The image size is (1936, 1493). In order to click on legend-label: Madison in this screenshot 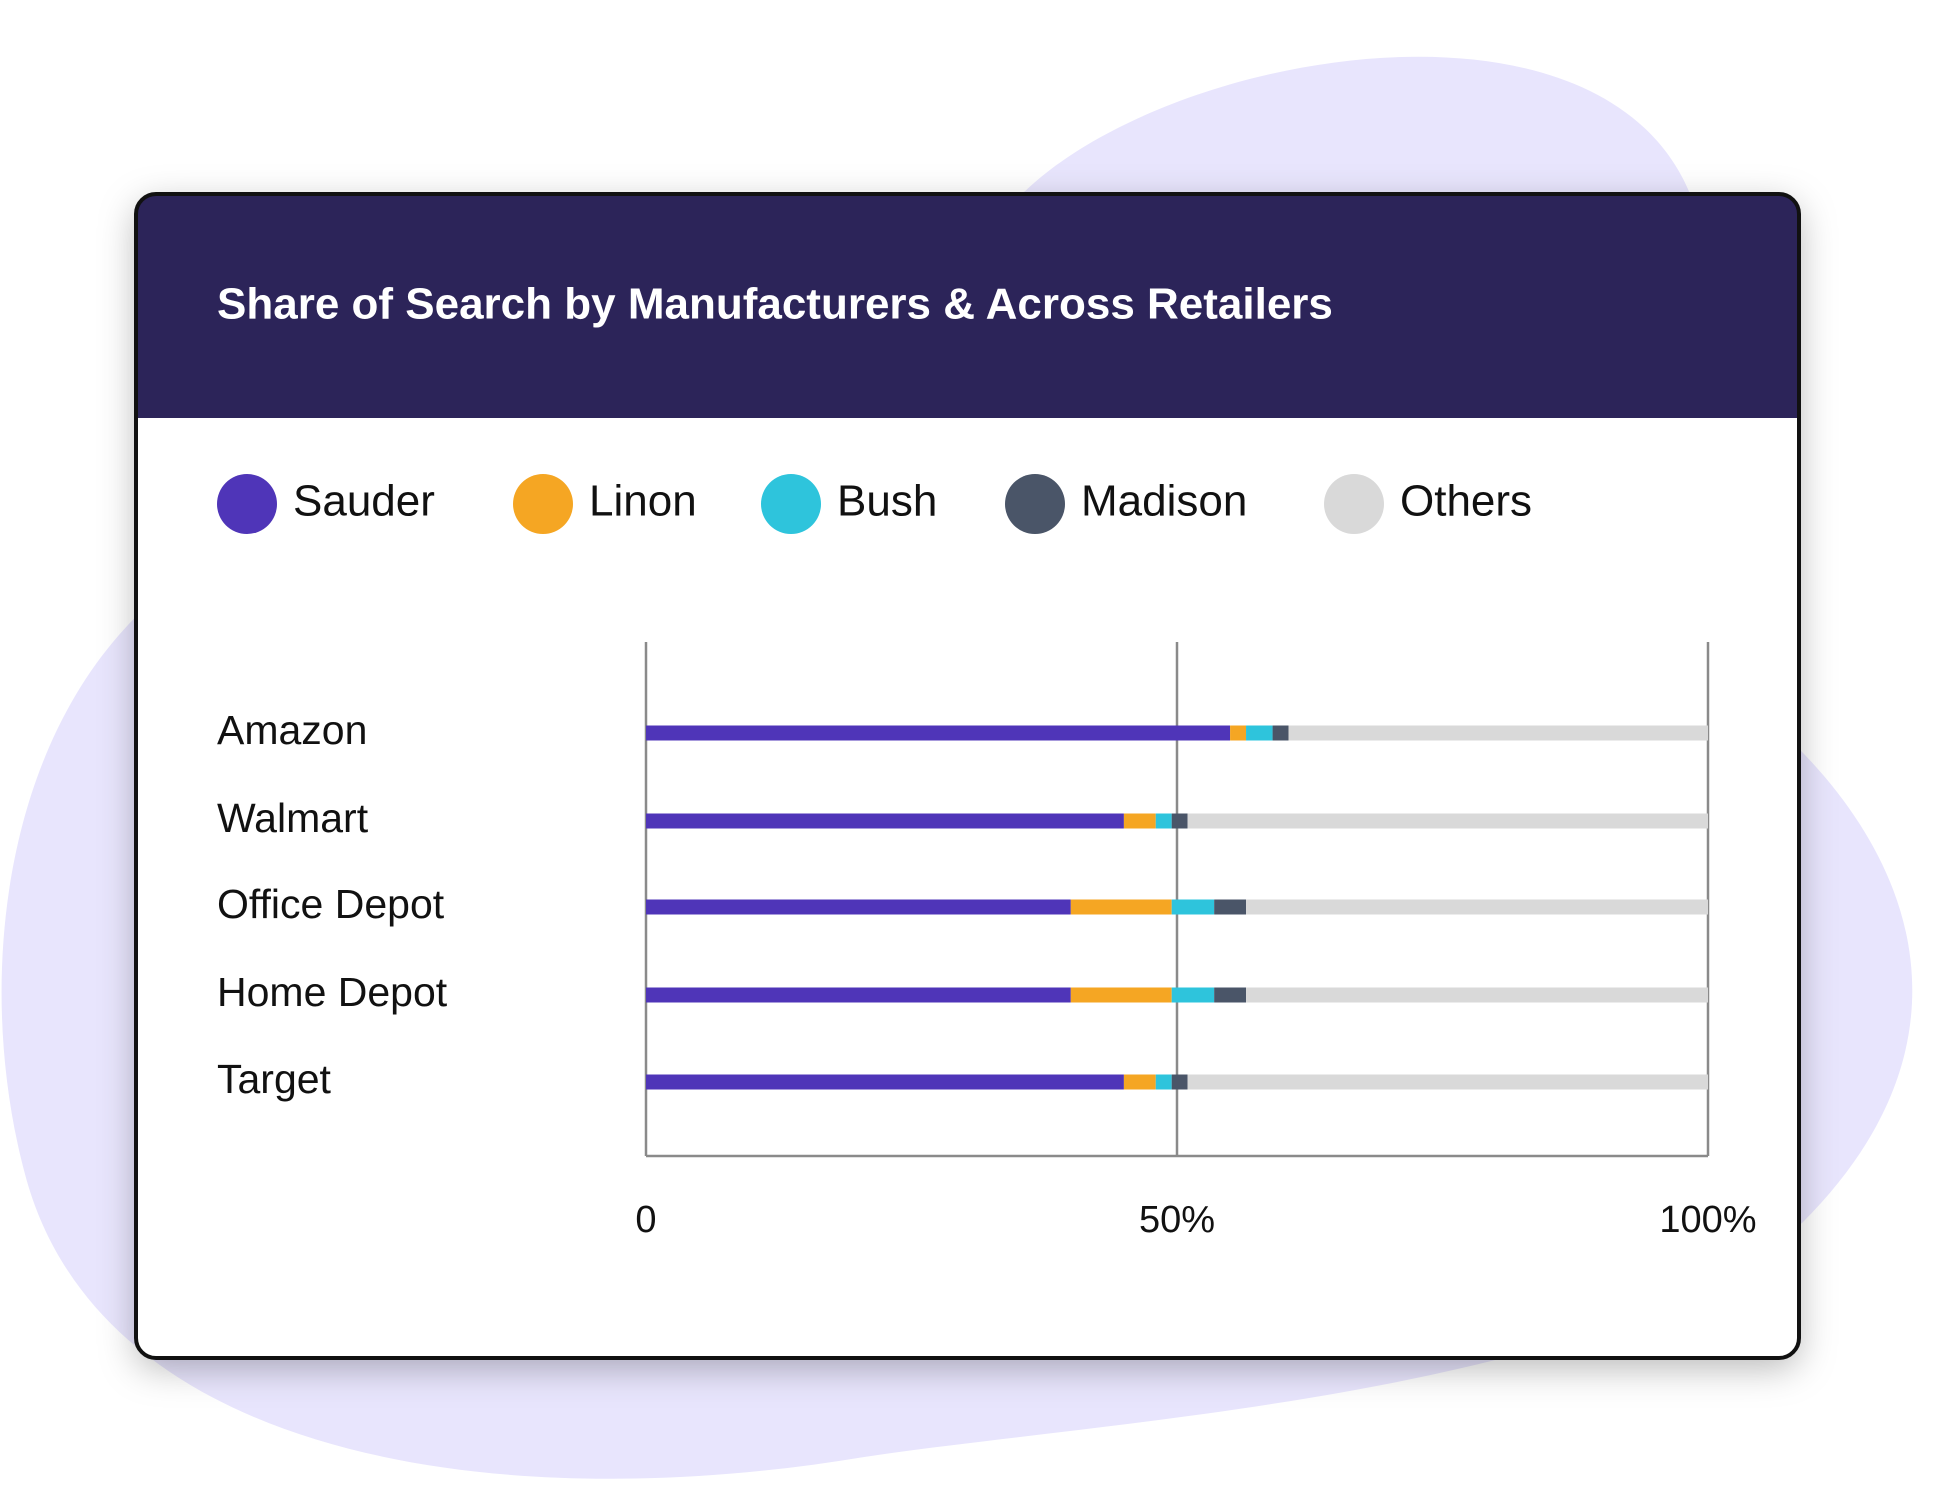, I will do `click(1164, 501)`.